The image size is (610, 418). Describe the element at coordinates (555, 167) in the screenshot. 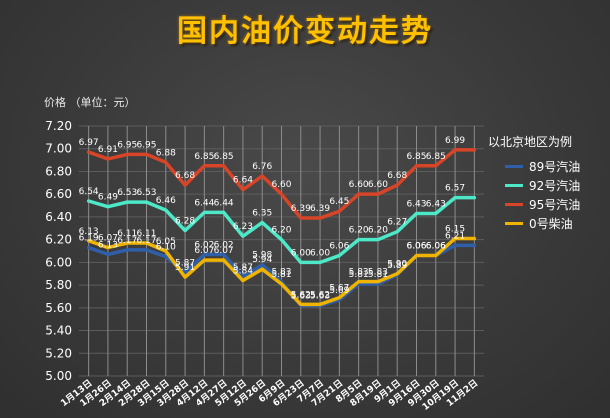

I see `legend-label: 89号汽油` at that location.